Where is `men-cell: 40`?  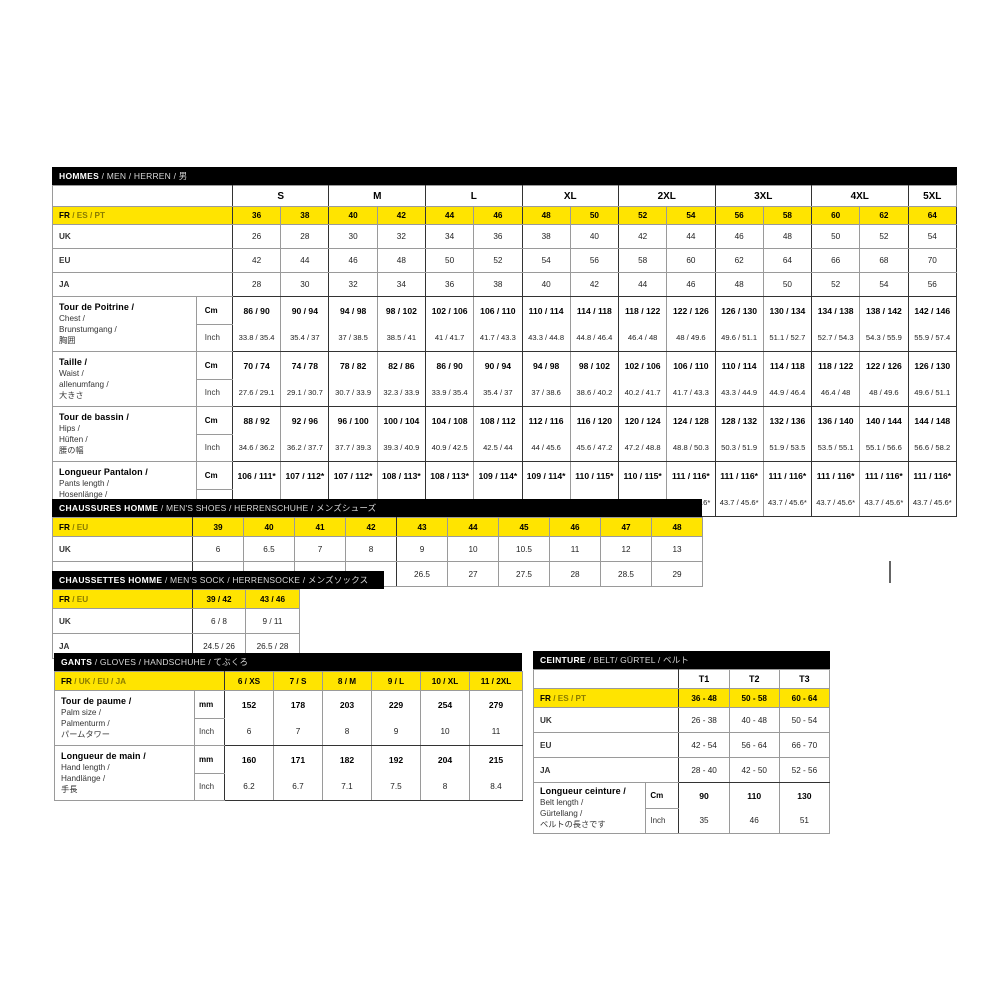
men-cell: 40 is located at coordinates (353, 215).